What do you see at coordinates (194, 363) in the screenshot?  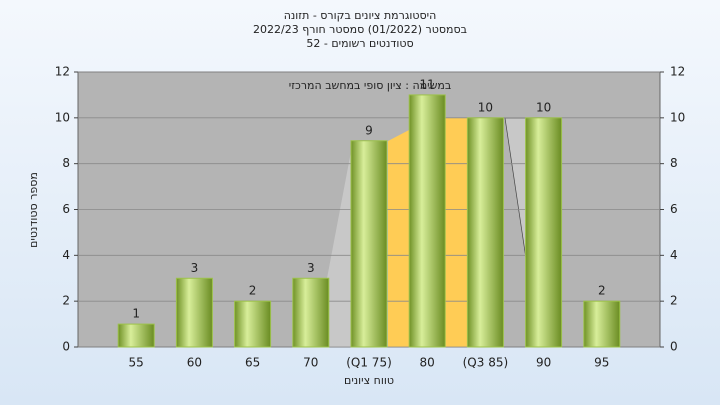 I see `x-tick-label: 60` at bounding box center [194, 363].